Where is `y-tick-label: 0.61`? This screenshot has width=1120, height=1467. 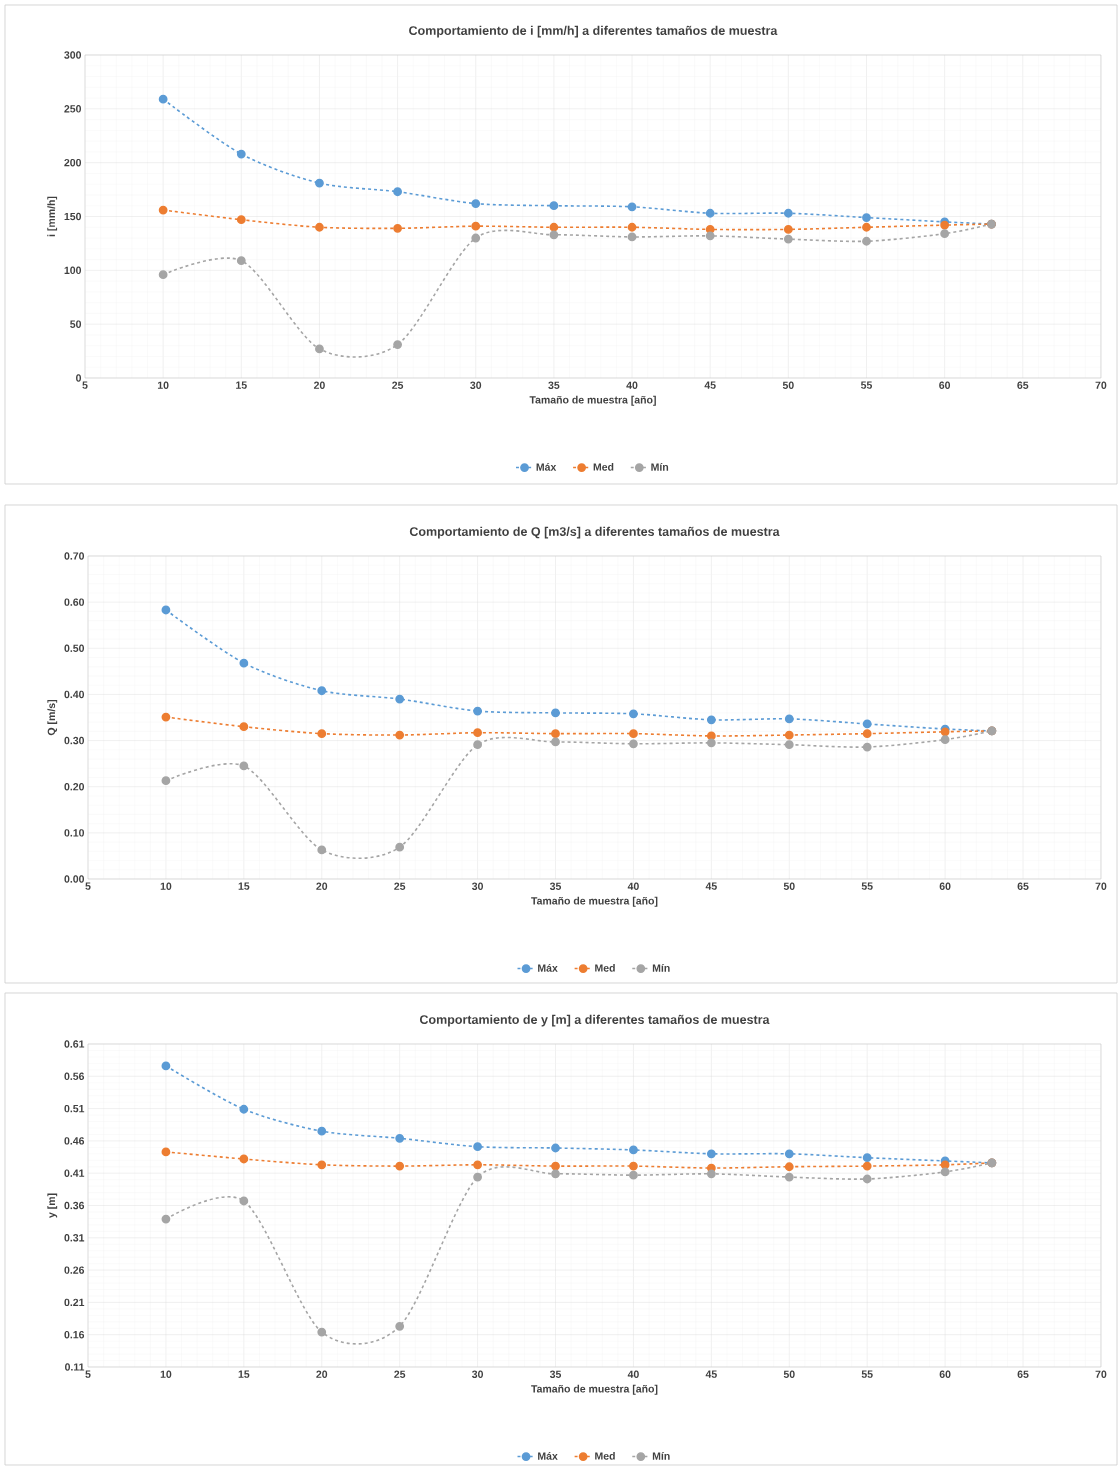
y-tick-label: 0.61 is located at coordinates (74, 1044).